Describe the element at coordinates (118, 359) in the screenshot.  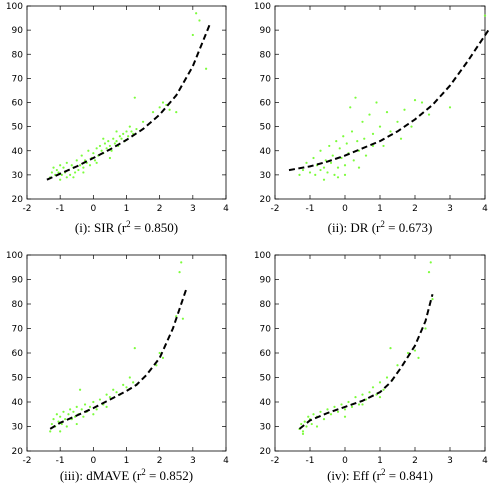
I see `fit-curve` at that location.